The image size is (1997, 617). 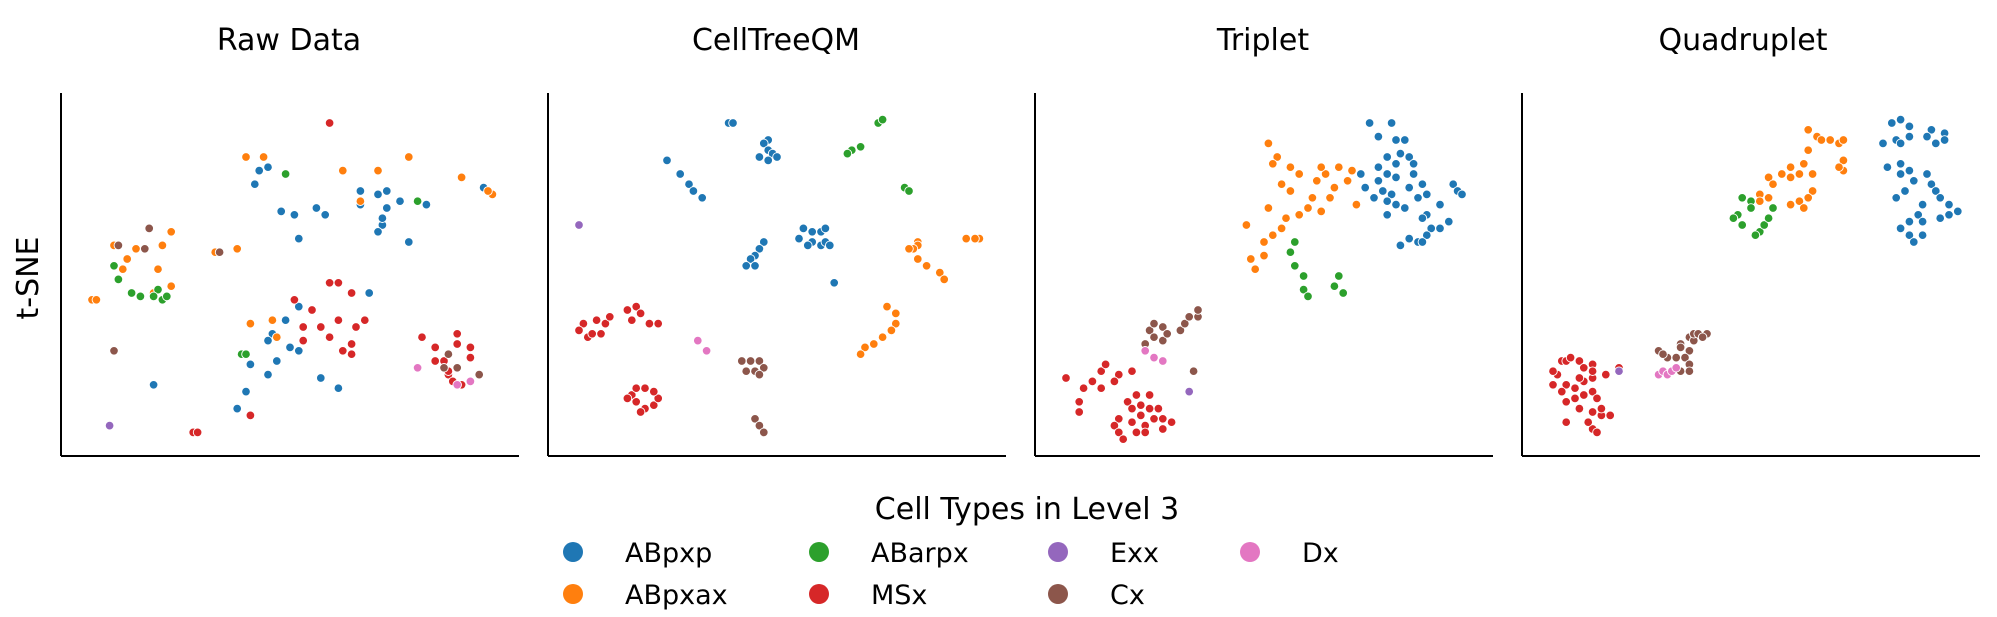 What do you see at coordinates (1127, 595) in the screenshot?
I see `legend-label-cx: Cx` at bounding box center [1127, 595].